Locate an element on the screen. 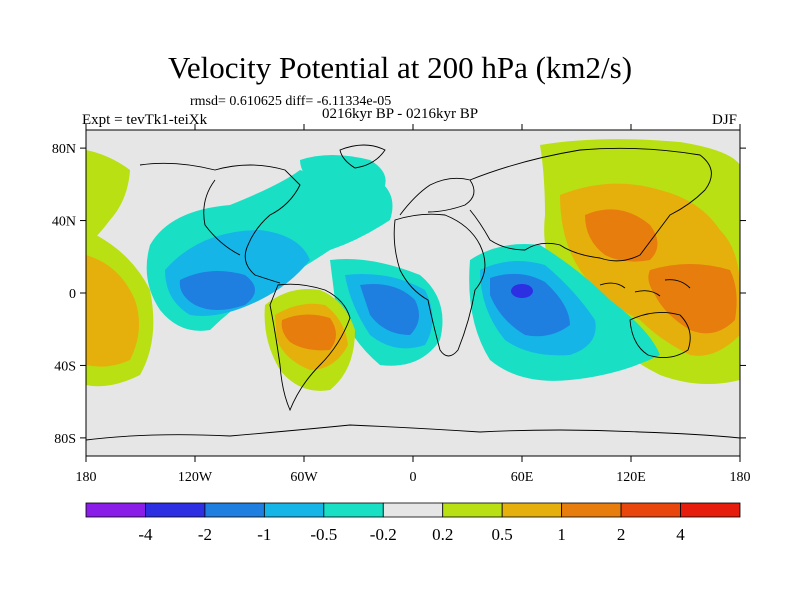 The height and width of the screenshot is (600, 800). y-tick-label: 40S is located at coordinates (65, 366).